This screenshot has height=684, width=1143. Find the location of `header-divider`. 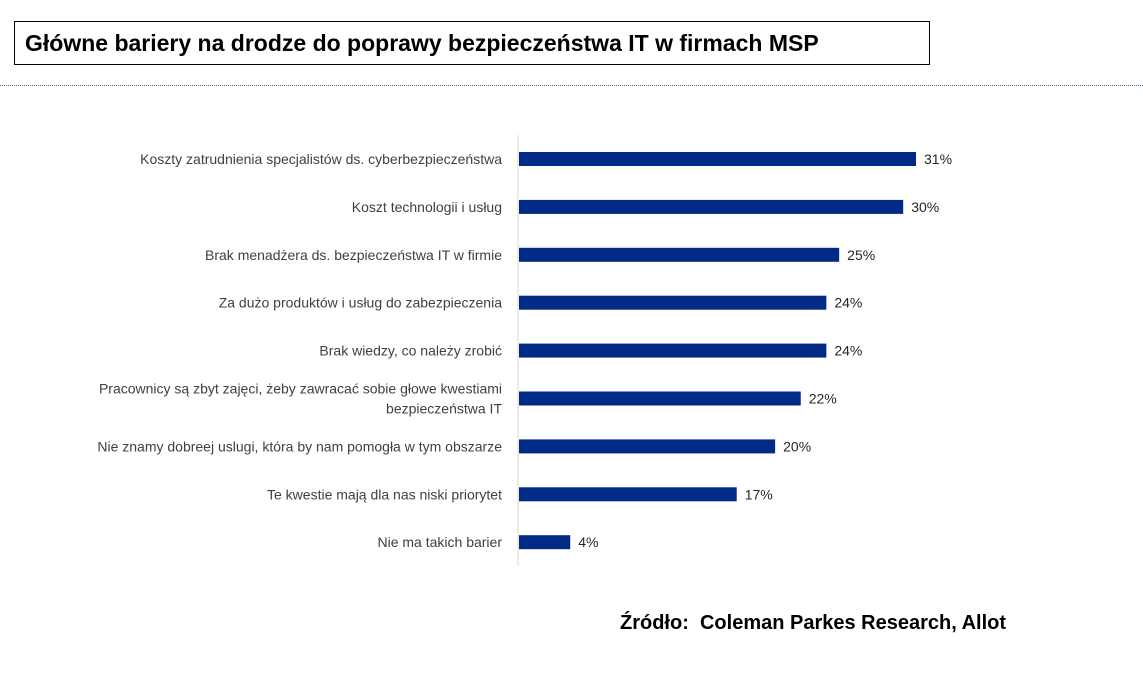

header-divider is located at coordinates (571, 85).